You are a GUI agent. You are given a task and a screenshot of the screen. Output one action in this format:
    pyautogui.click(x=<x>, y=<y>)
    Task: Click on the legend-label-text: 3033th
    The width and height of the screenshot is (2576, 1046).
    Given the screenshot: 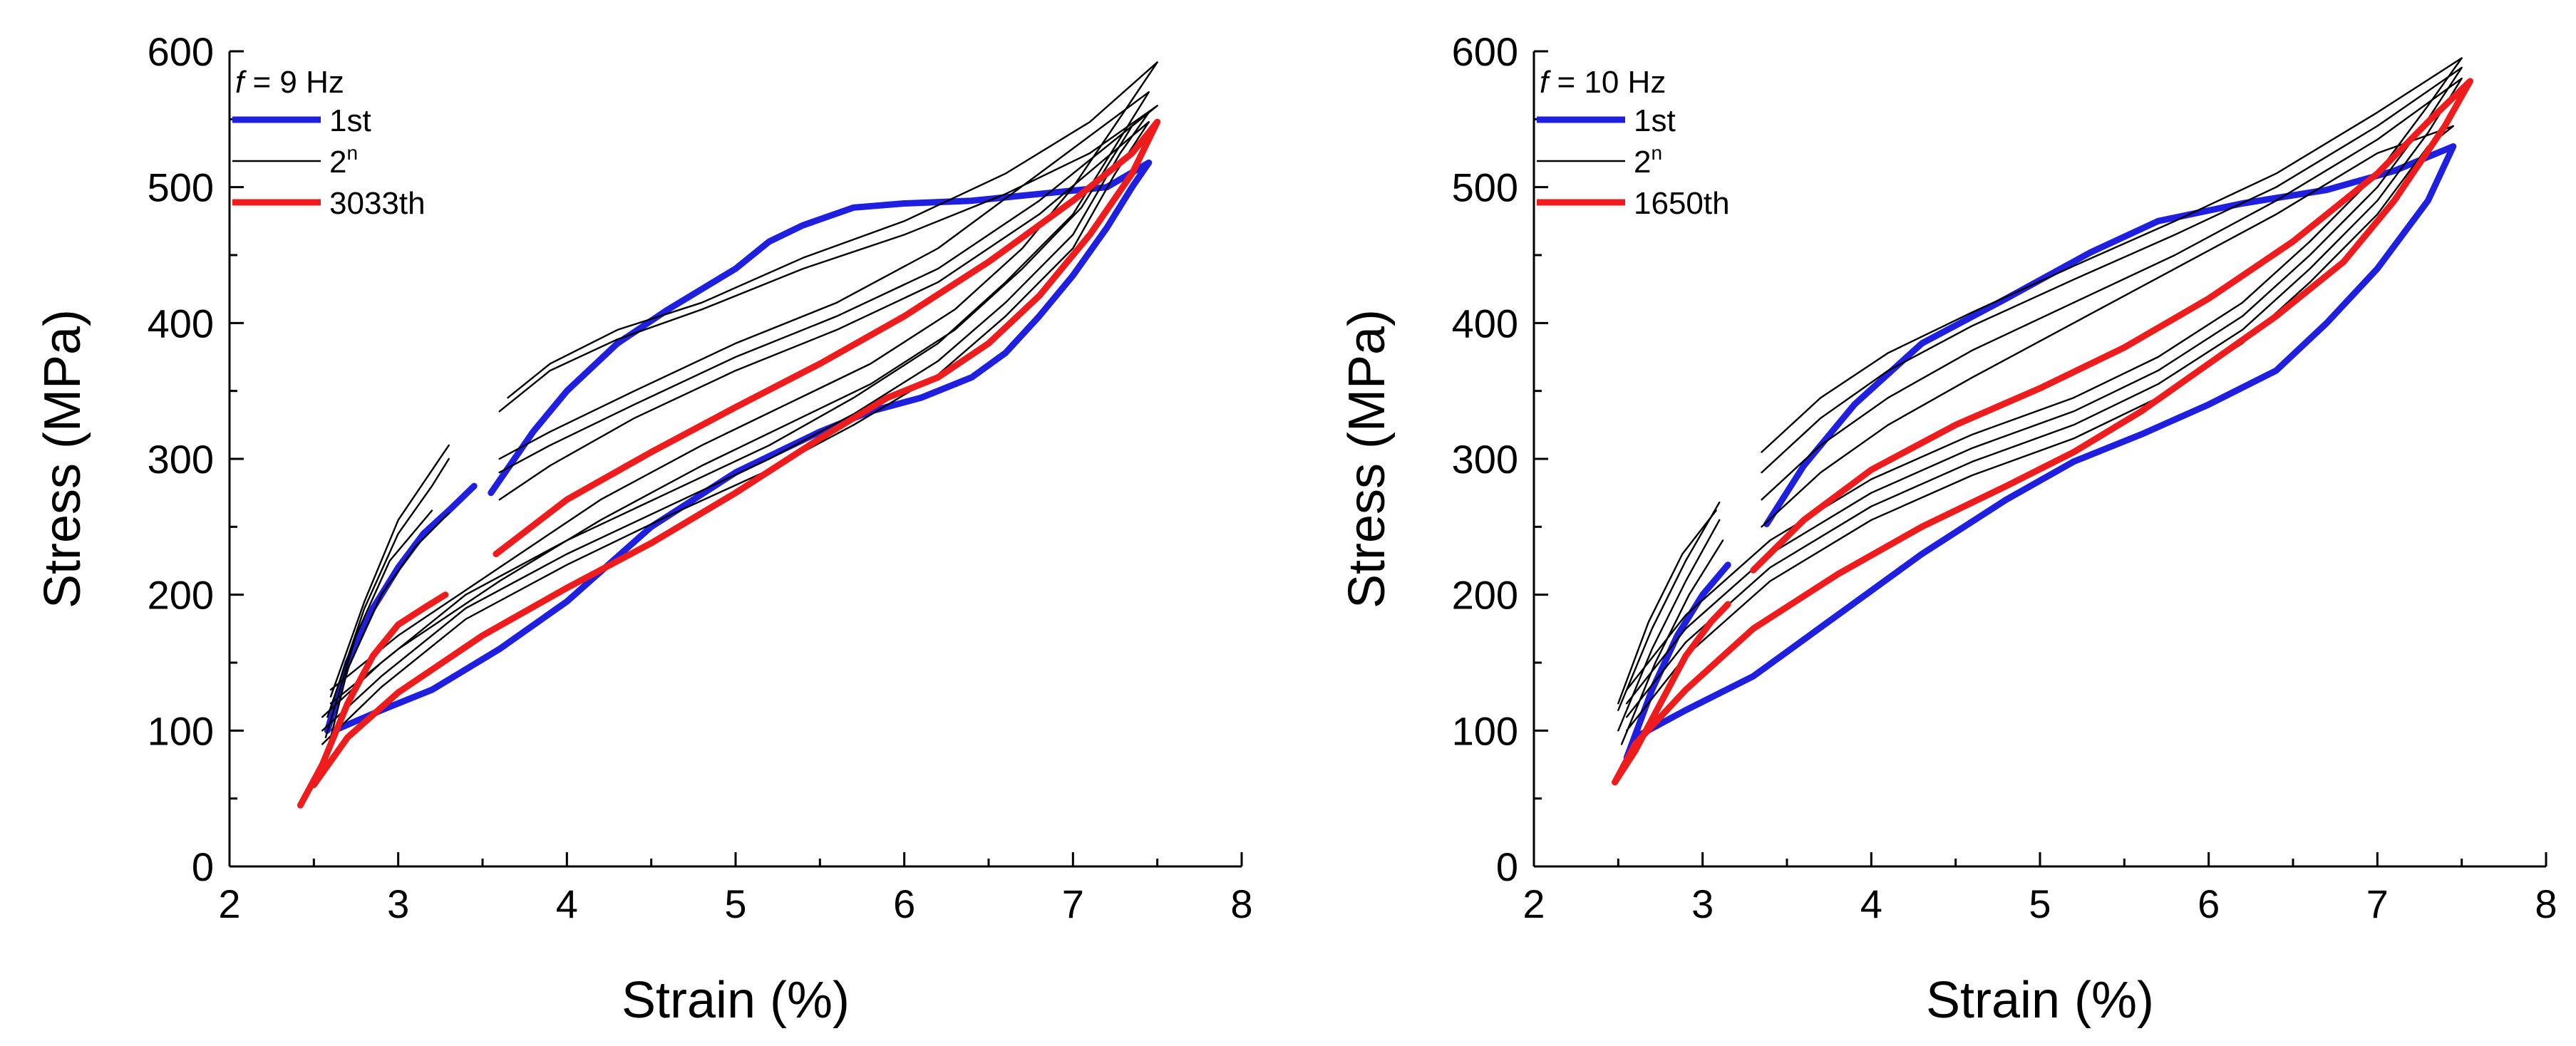 What is the action you would take?
    pyautogui.click(x=377, y=203)
    